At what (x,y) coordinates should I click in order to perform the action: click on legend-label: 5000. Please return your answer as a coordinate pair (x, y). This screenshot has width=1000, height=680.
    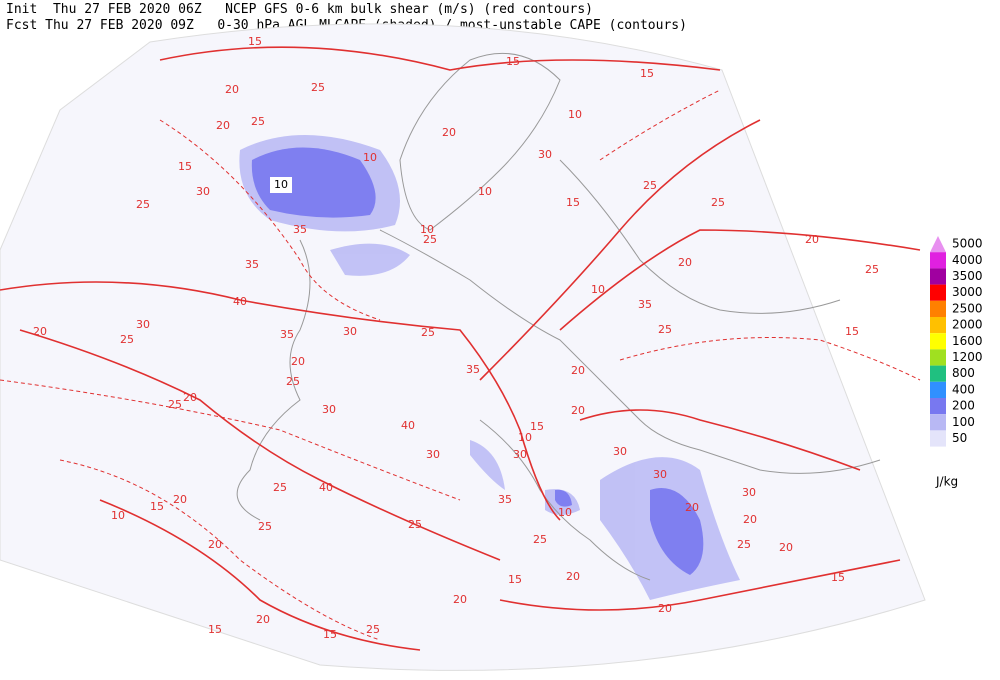
    Looking at the image, I should click on (967, 244).